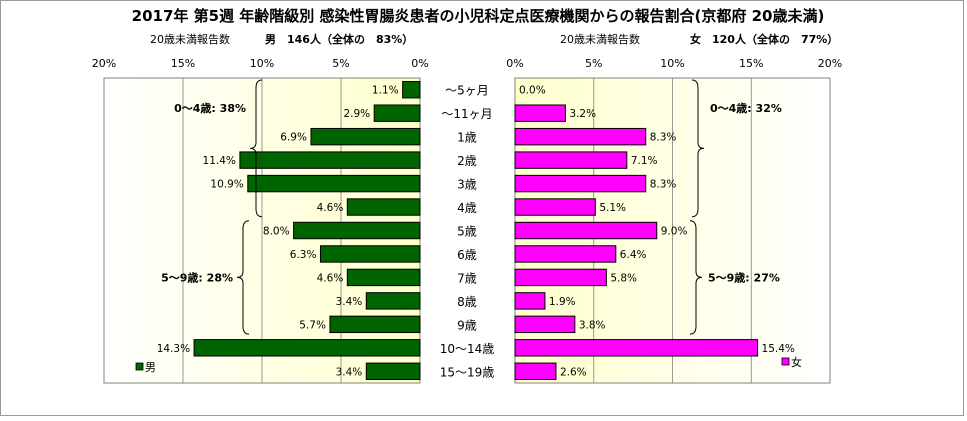 This screenshot has height=421, width=967. What do you see at coordinates (226, 185) in the screenshot?
I see `male-data-label: 10.9%` at bounding box center [226, 185].